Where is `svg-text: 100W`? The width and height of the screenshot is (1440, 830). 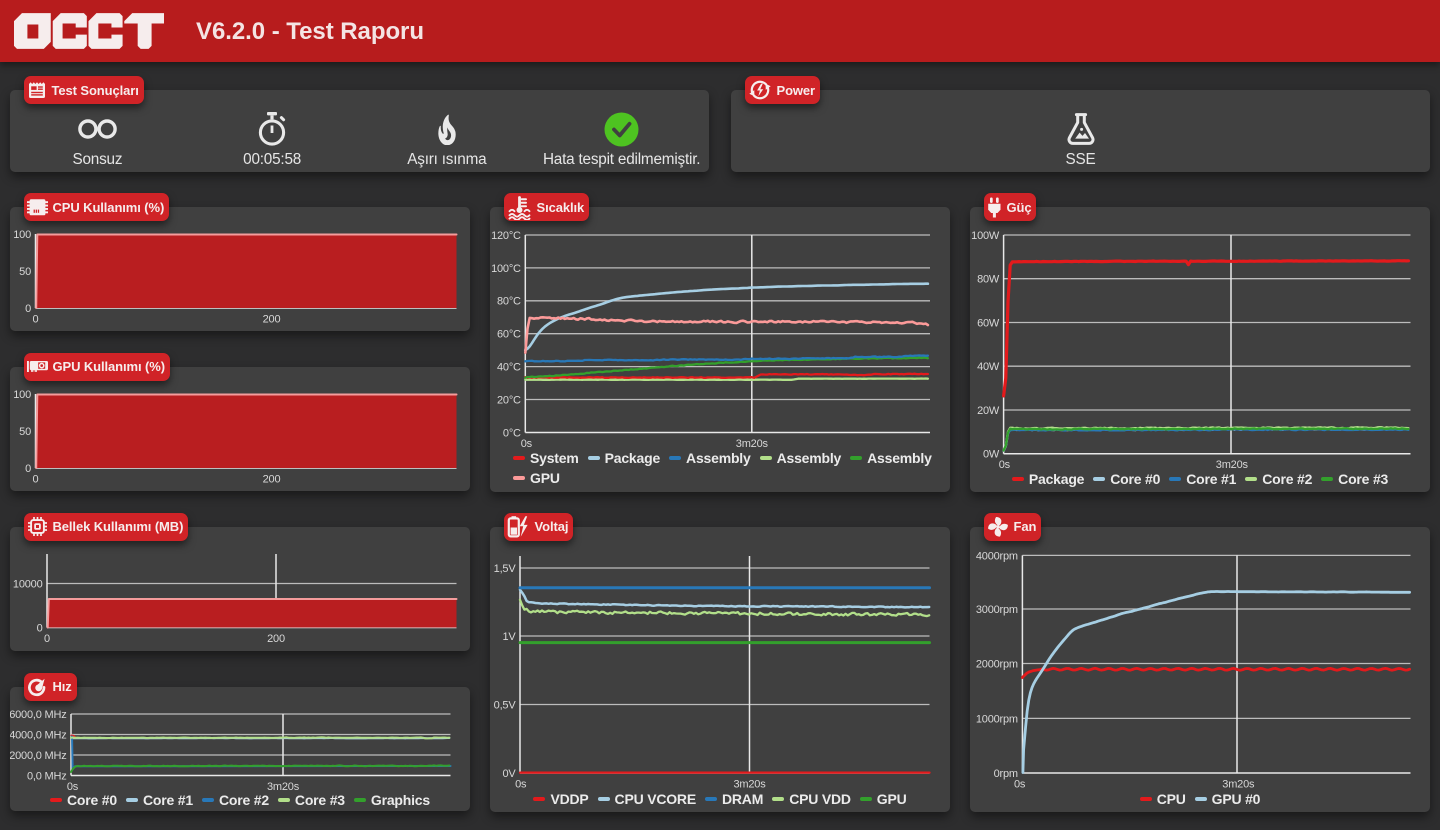 svg-text: 100W is located at coordinates (985, 236).